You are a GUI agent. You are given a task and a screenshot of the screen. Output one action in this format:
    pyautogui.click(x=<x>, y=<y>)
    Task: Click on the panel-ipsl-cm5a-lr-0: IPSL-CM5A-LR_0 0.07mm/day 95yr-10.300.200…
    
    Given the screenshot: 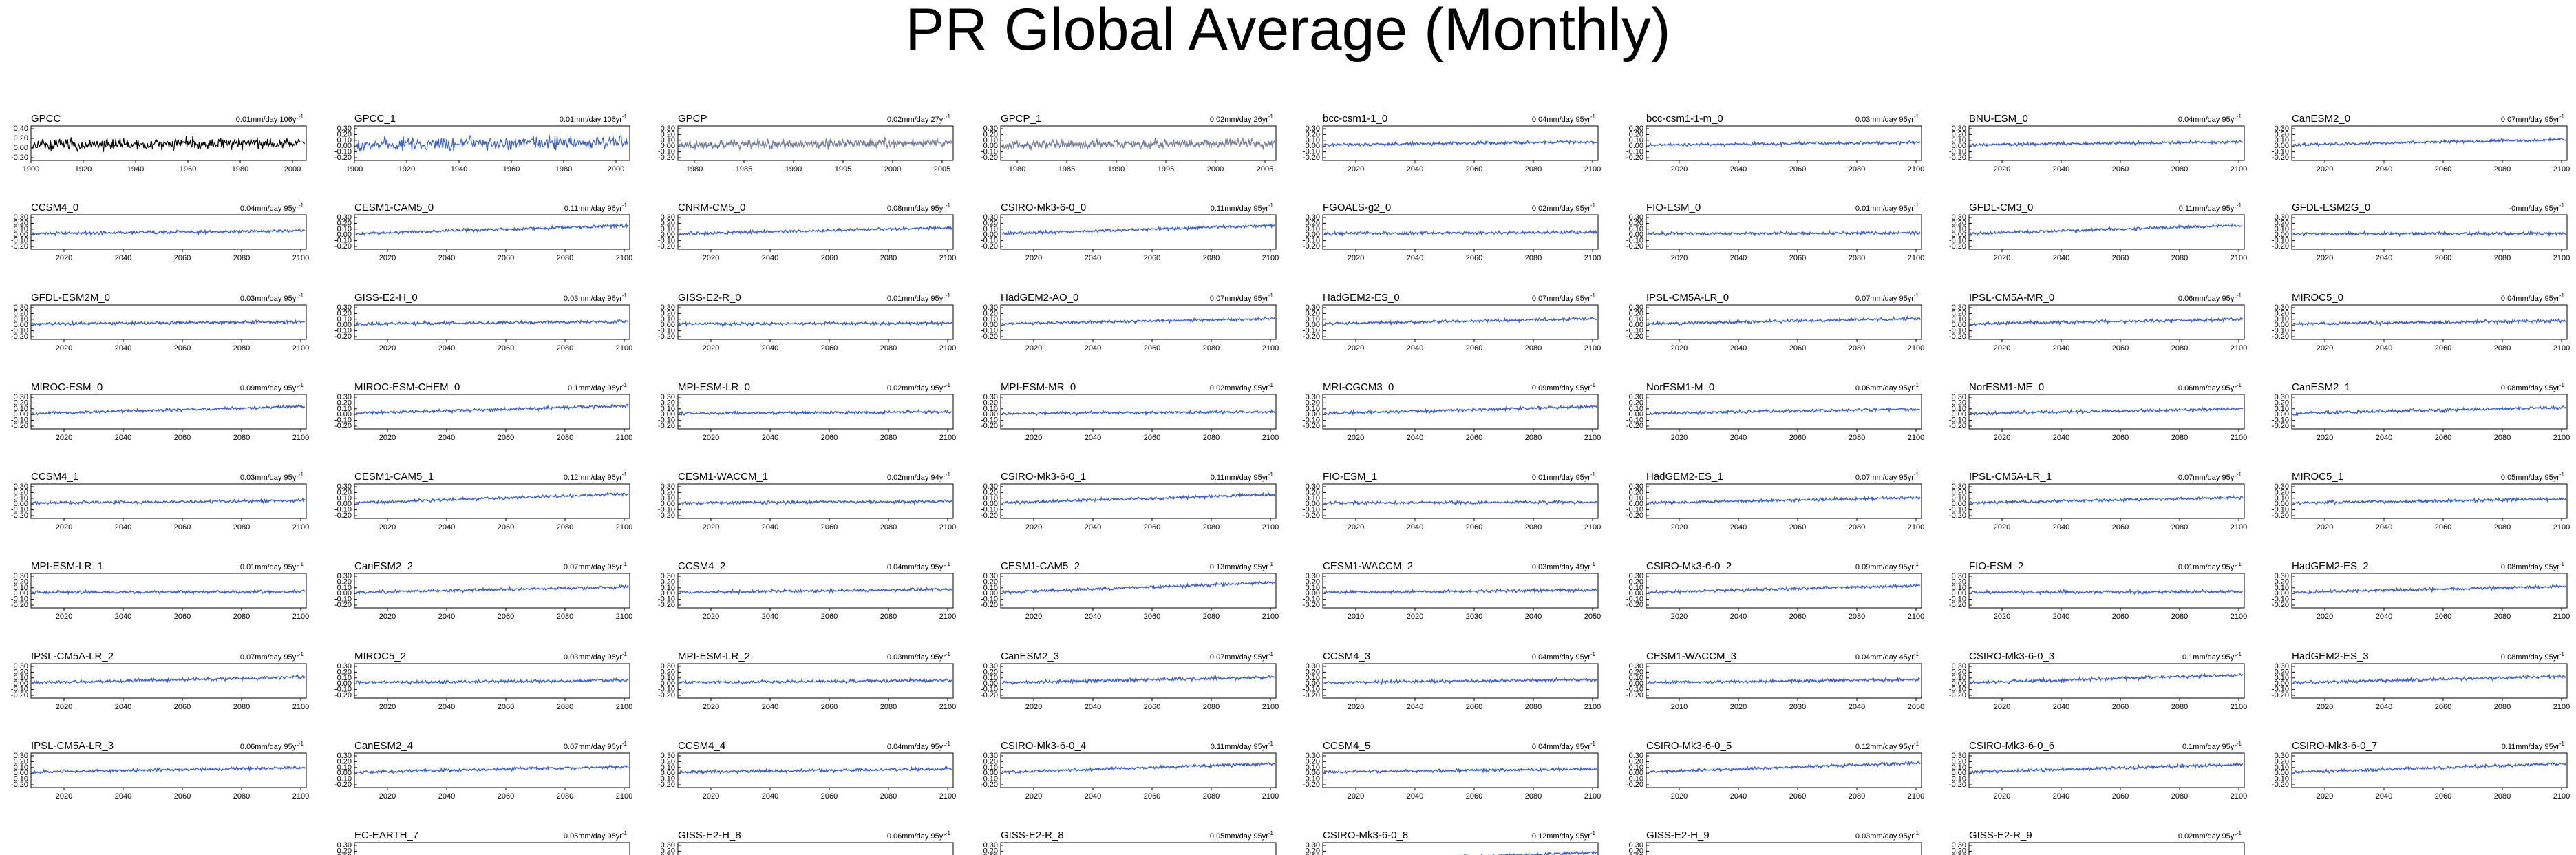 What is the action you would take?
    pyautogui.click(x=1775, y=322)
    